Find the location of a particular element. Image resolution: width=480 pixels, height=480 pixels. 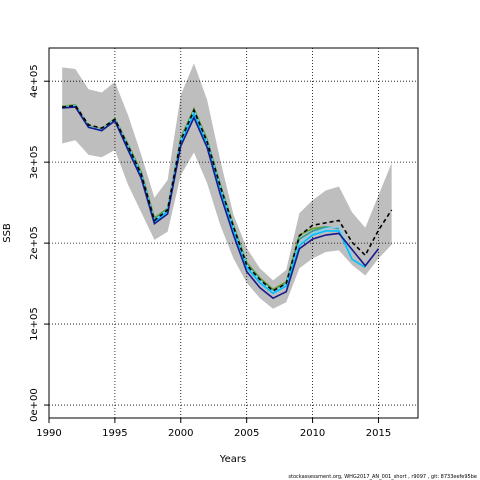

x-tick-label: 1990 is located at coordinates (48, 433).